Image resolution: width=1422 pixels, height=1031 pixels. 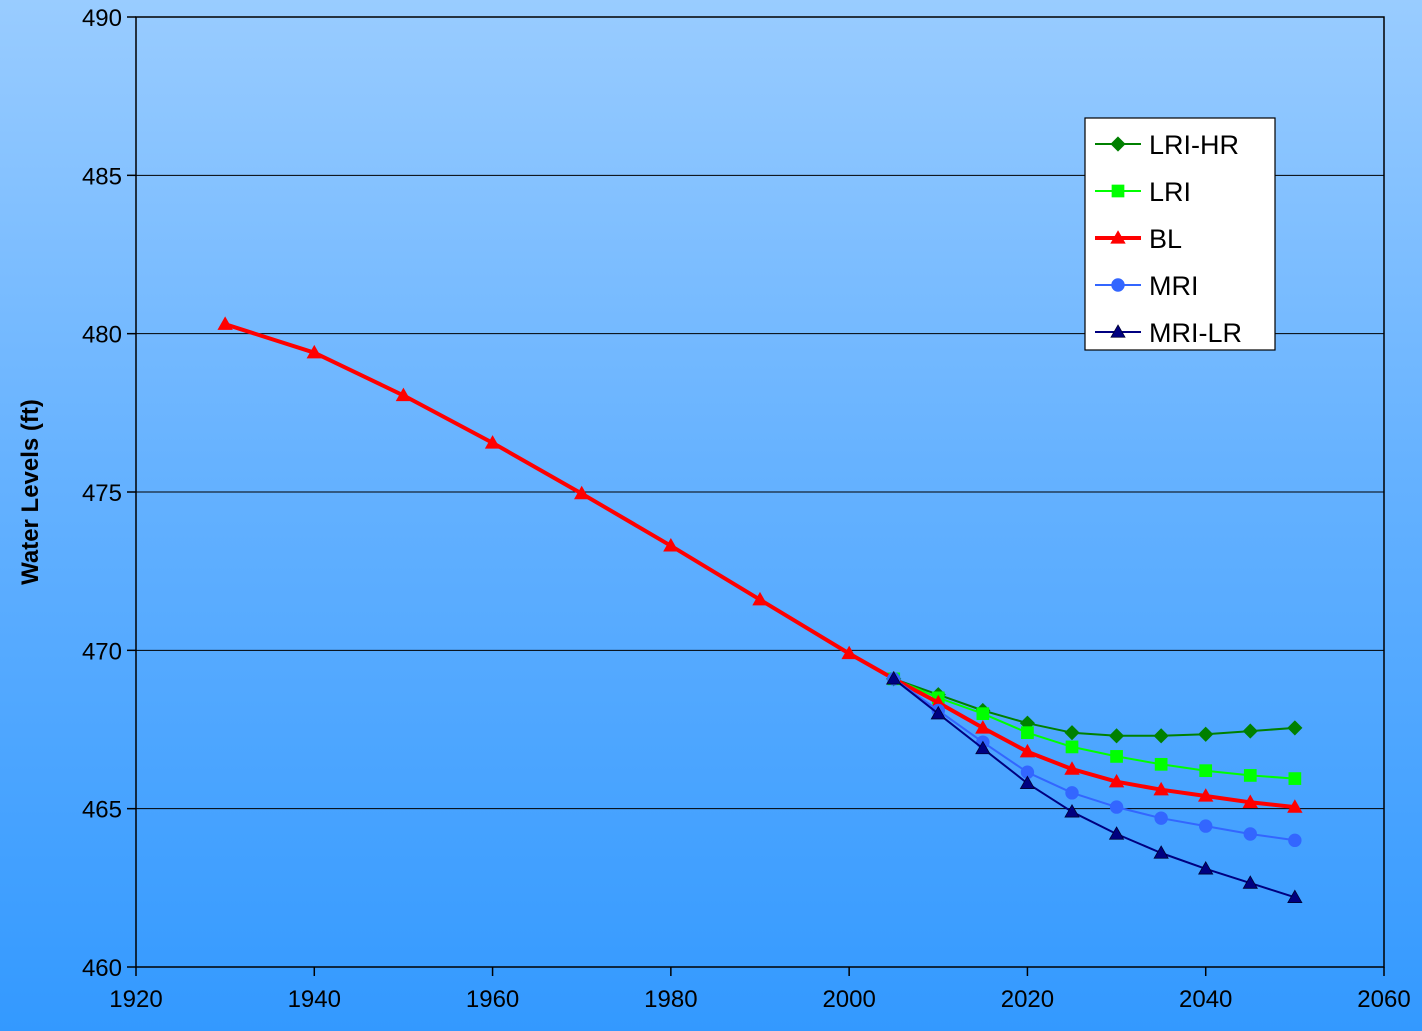 What do you see at coordinates (1143, 192) in the screenshot?
I see `legend-item-lri: LRI` at bounding box center [1143, 192].